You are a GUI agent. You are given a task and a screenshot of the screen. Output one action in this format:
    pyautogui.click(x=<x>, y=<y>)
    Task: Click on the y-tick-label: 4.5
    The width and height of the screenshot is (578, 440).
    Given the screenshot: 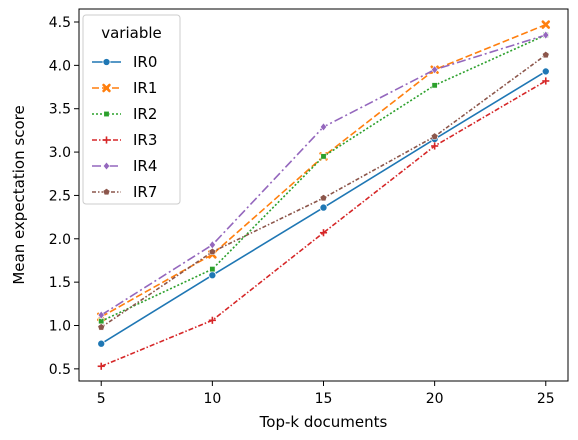 What is the action you would take?
    pyautogui.click(x=60, y=23)
    